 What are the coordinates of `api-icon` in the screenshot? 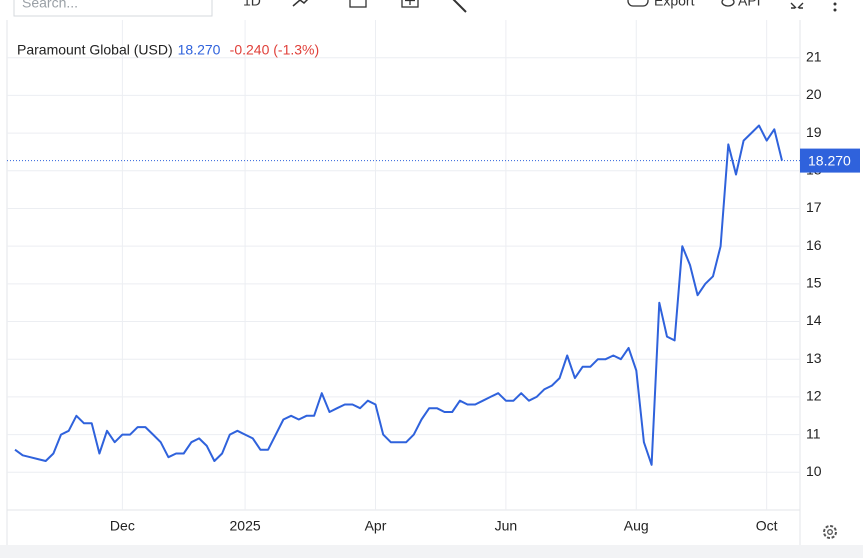 It's located at (728, 3).